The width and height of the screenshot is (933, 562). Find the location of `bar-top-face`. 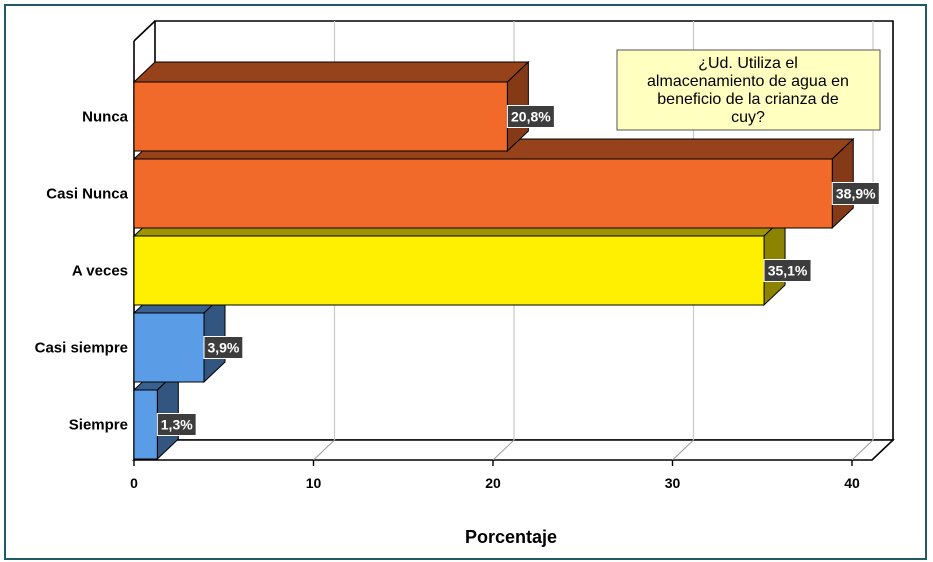

bar-top-face is located at coordinates (331, 72).